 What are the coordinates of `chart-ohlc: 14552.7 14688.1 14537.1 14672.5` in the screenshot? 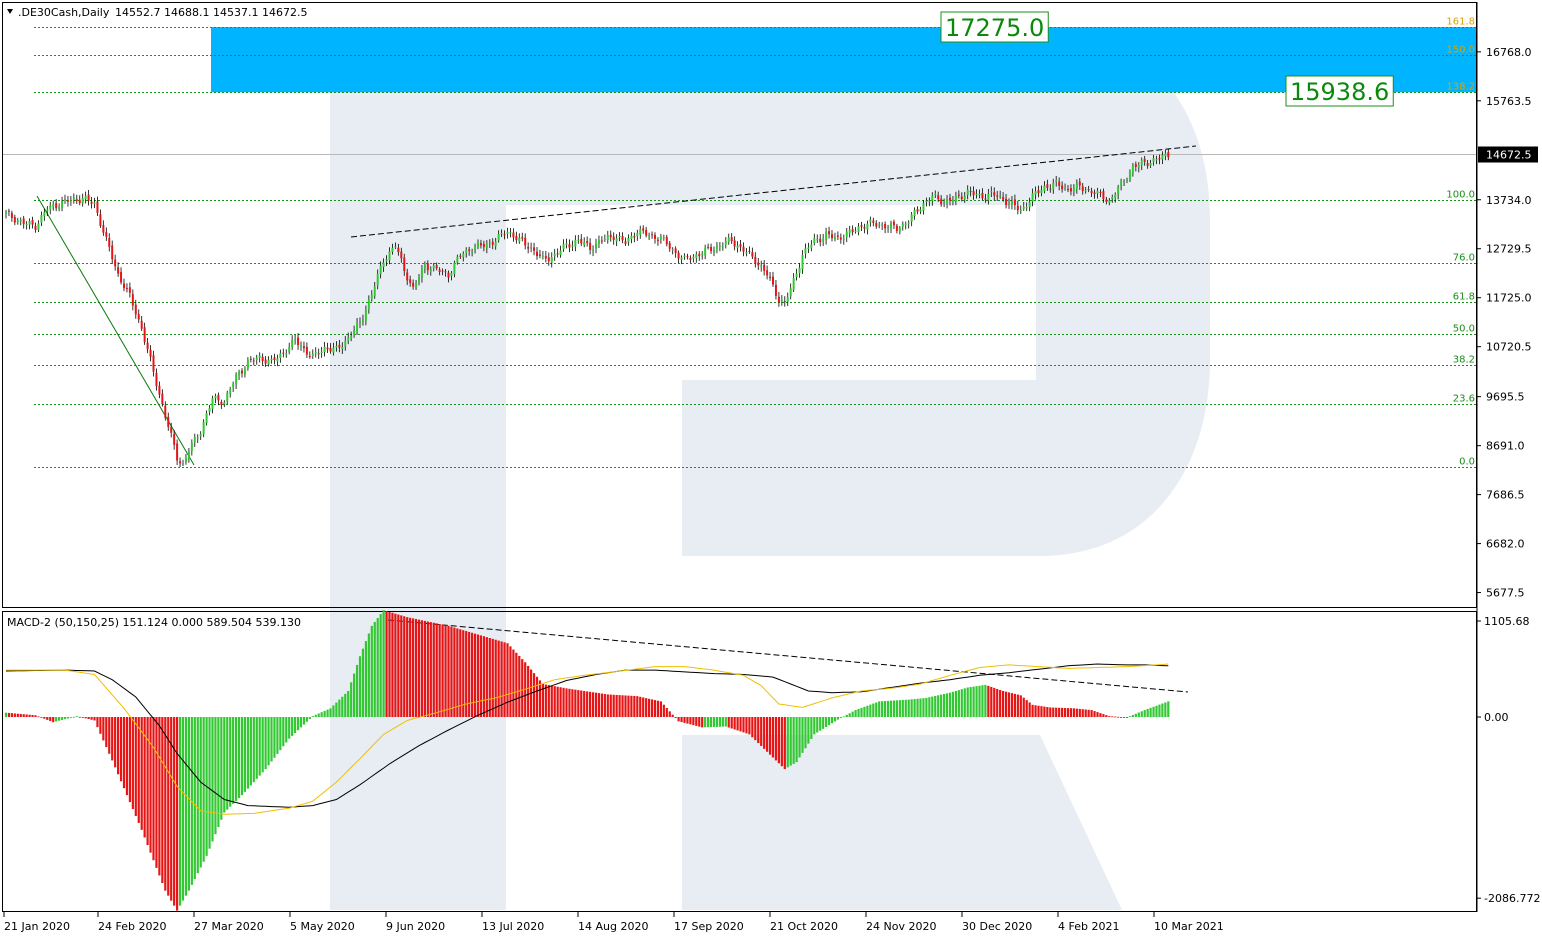 It's located at (211, 12).